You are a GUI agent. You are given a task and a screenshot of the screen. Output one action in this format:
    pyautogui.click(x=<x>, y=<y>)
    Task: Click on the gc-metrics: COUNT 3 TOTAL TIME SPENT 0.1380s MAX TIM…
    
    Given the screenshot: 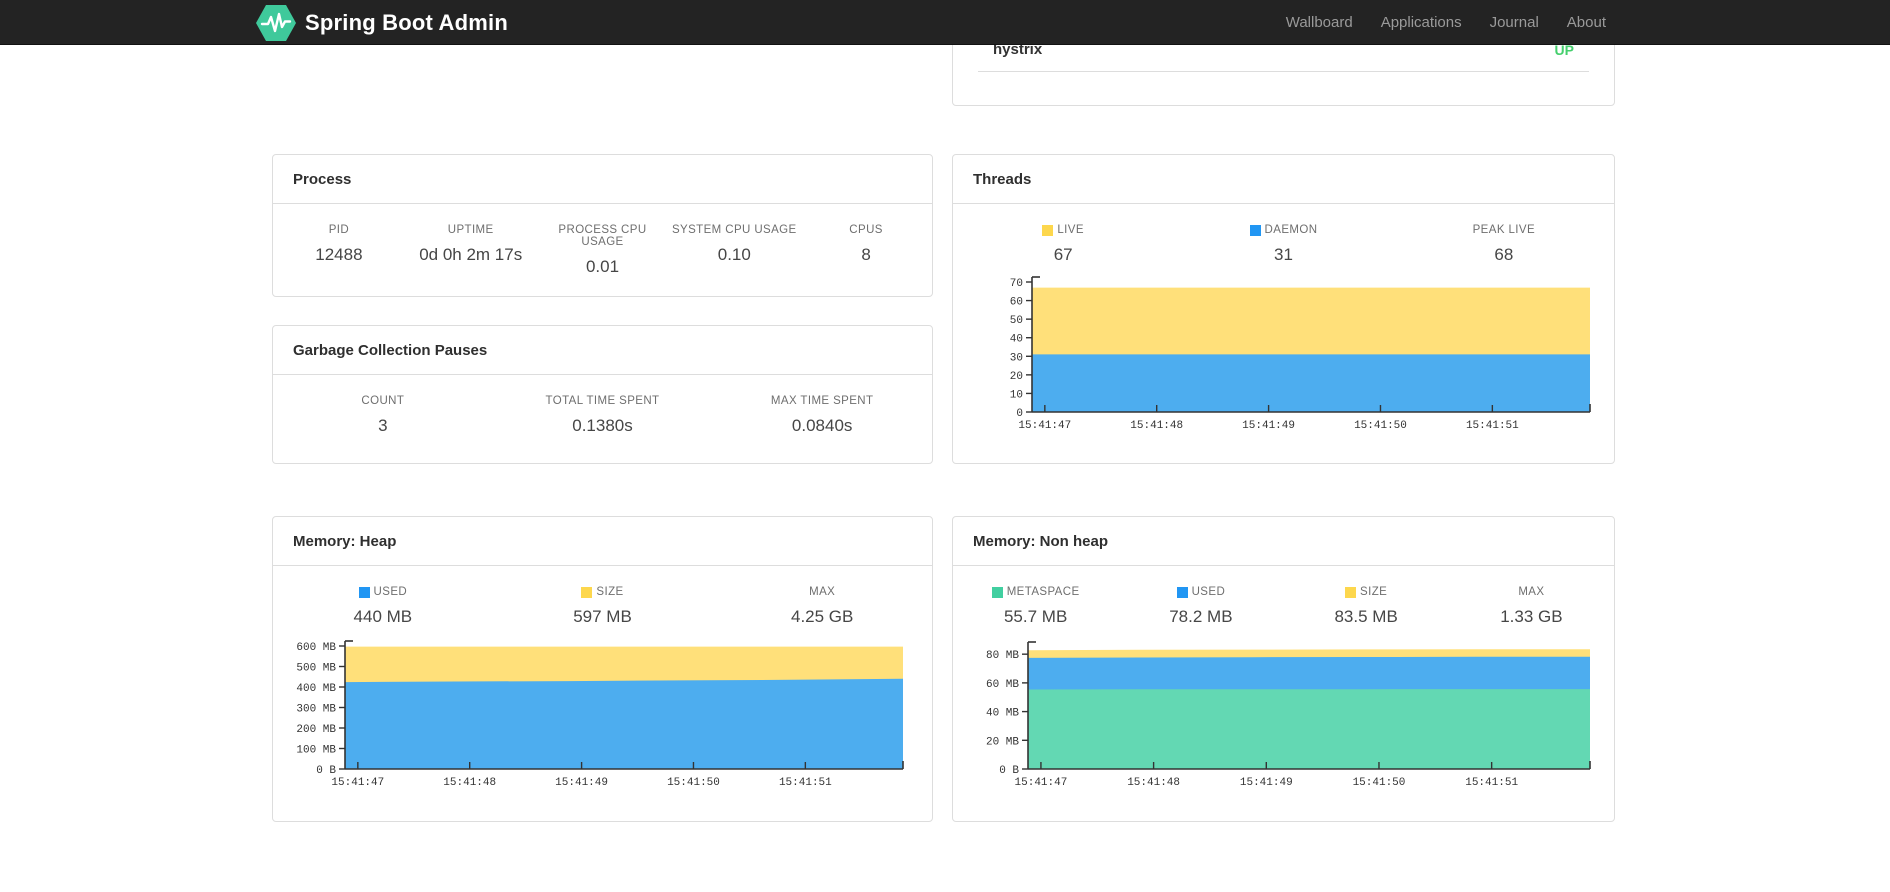 What is the action you would take?
    pyautogui.click(x=602, y=405)
    